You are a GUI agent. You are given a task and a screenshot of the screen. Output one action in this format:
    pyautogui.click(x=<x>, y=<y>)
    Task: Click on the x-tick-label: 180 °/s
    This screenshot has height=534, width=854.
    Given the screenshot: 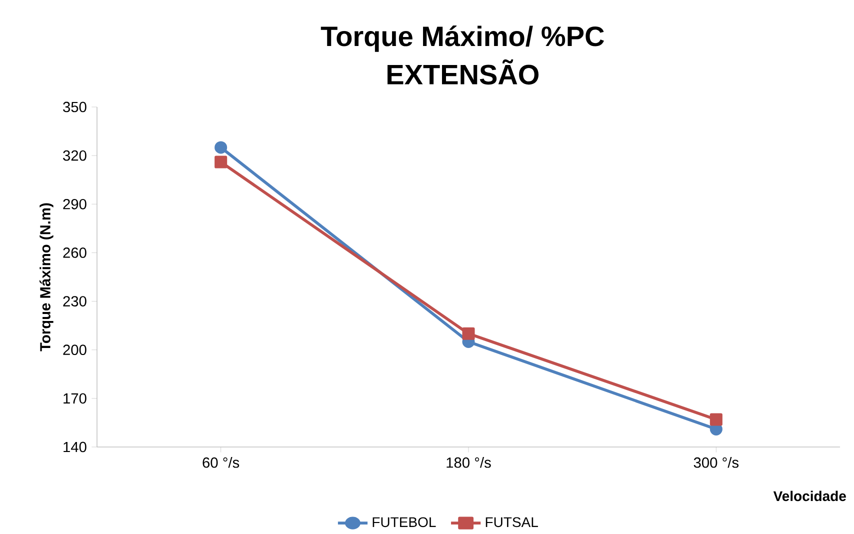 What is the action you would take?
    pyautogui.click(x=468, y=462)
    